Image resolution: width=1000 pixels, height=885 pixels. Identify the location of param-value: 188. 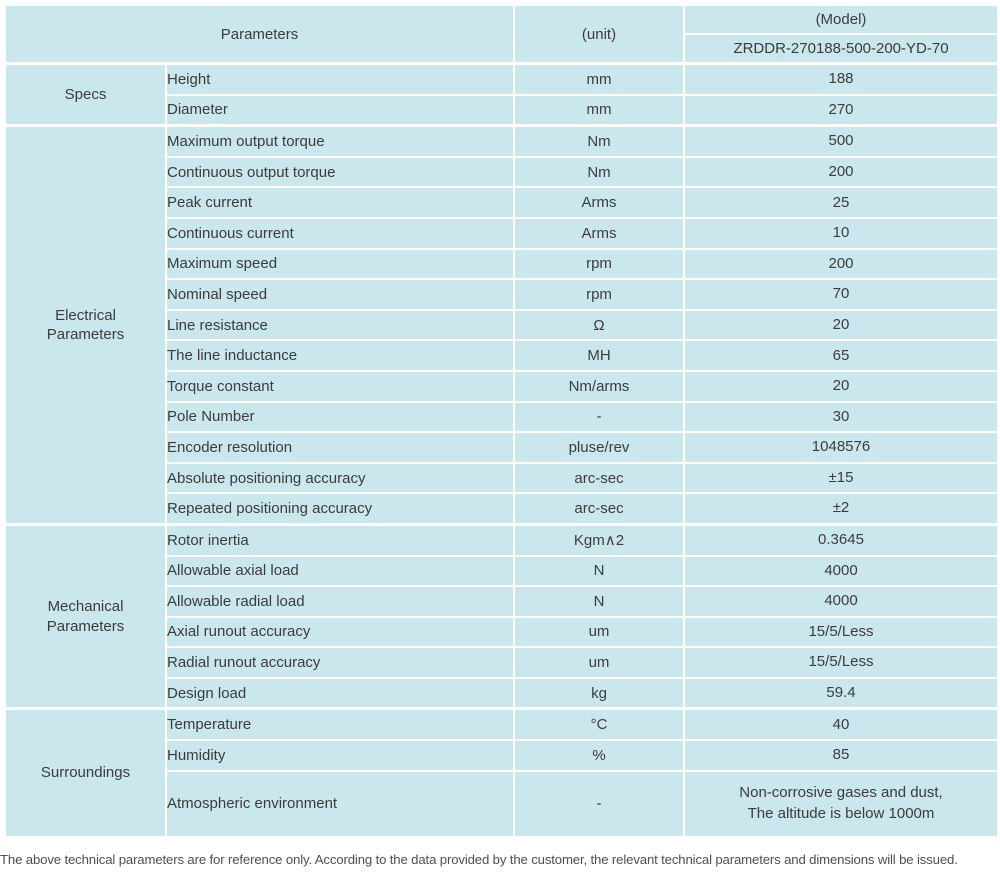
(841, 78).